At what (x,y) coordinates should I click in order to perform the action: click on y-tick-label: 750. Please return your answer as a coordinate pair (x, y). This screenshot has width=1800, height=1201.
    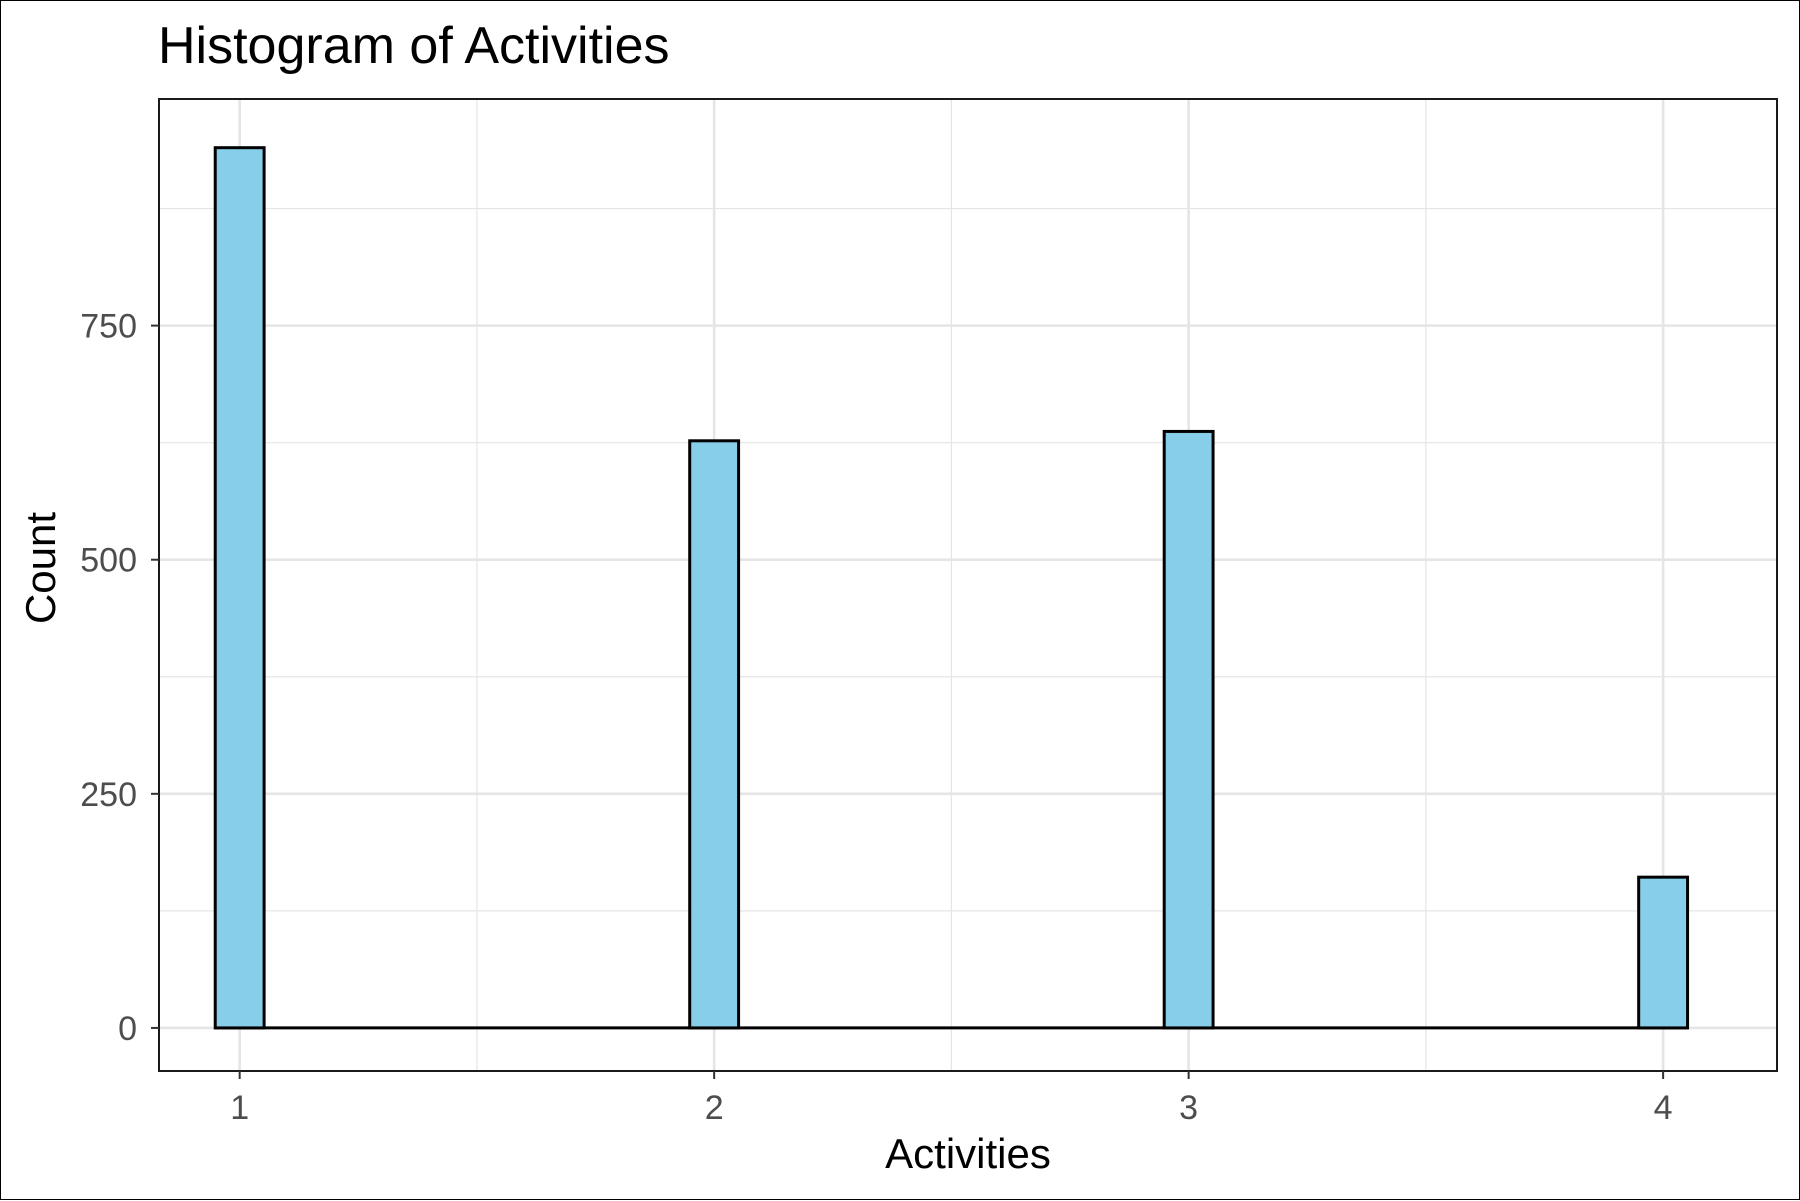
    Looking at the image, I should click on (108, 327).